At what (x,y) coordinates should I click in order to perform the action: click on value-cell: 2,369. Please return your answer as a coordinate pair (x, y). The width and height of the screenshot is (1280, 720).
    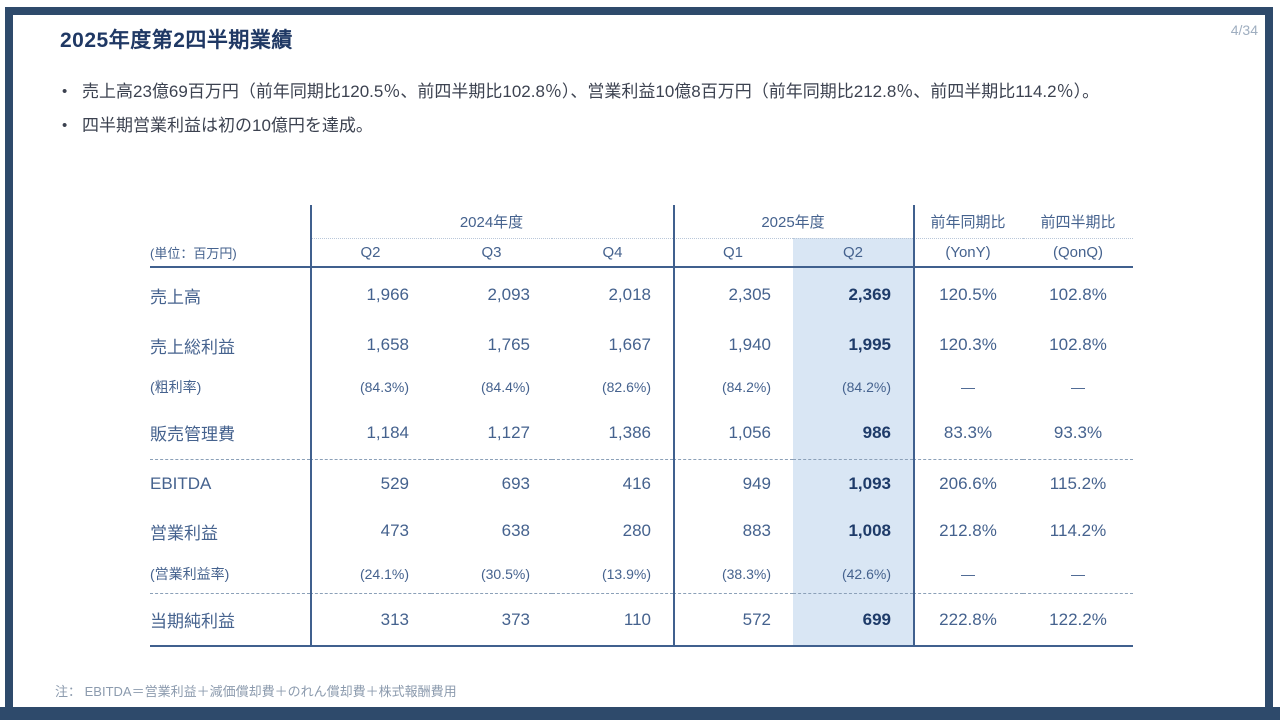
    Looking at the image, I should click on (869, 294).